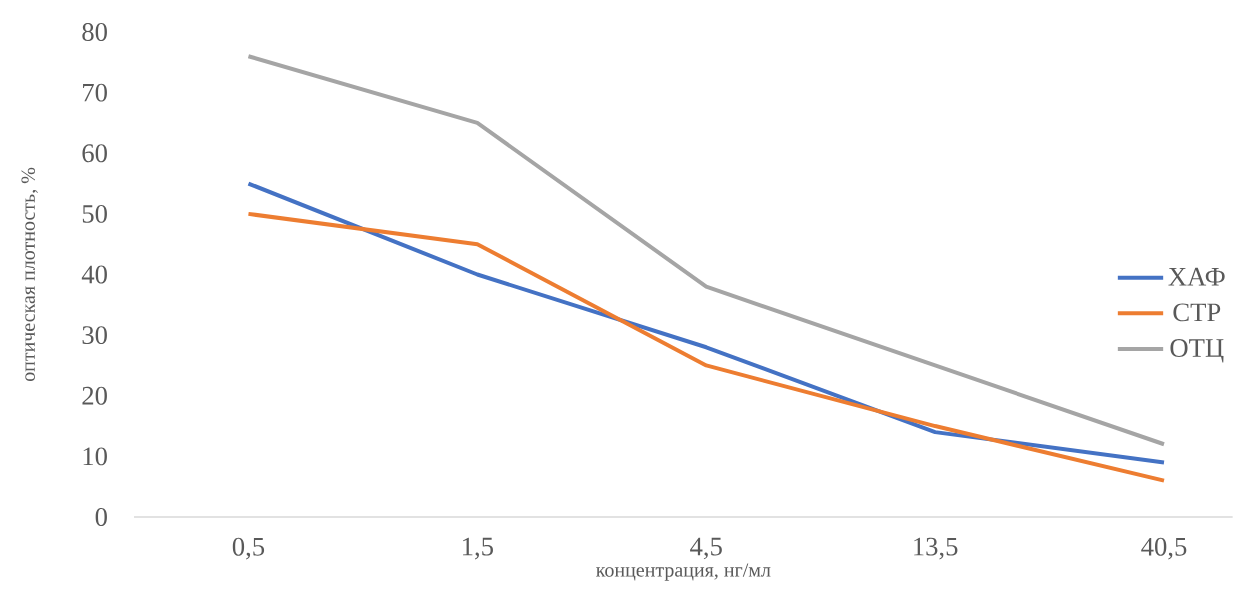  What do you see at coordinates (248, 548) in the screenshot?
I see `x-tick-label: 0,5` at bounding box center [248, 548].